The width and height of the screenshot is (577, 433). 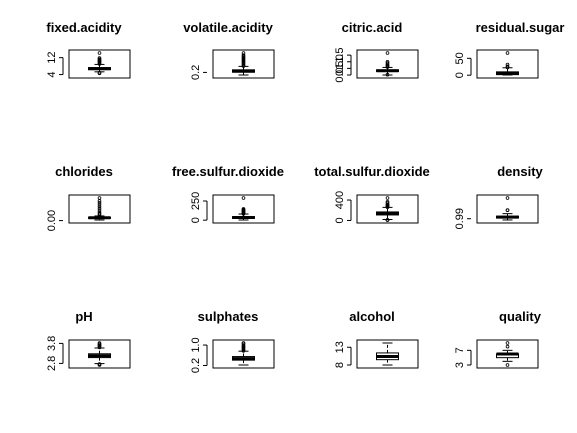 What do you see at coordinates (460, 58) in the screenshot?
I see `y-tick-label: 50` at bounding box center [460, 58].